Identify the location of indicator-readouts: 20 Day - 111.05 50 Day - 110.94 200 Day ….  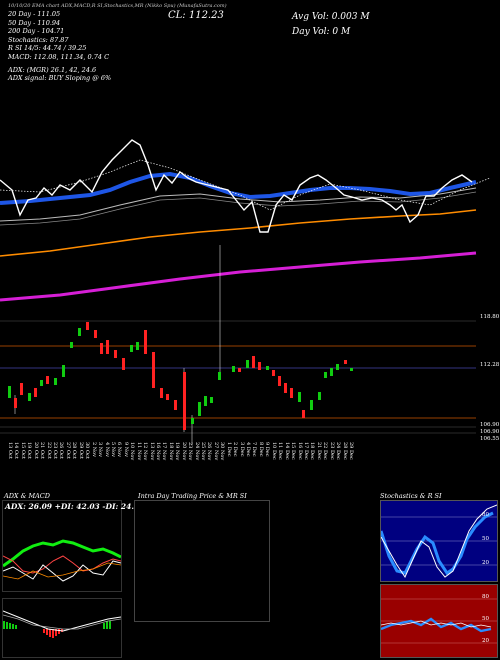
(59, 46).